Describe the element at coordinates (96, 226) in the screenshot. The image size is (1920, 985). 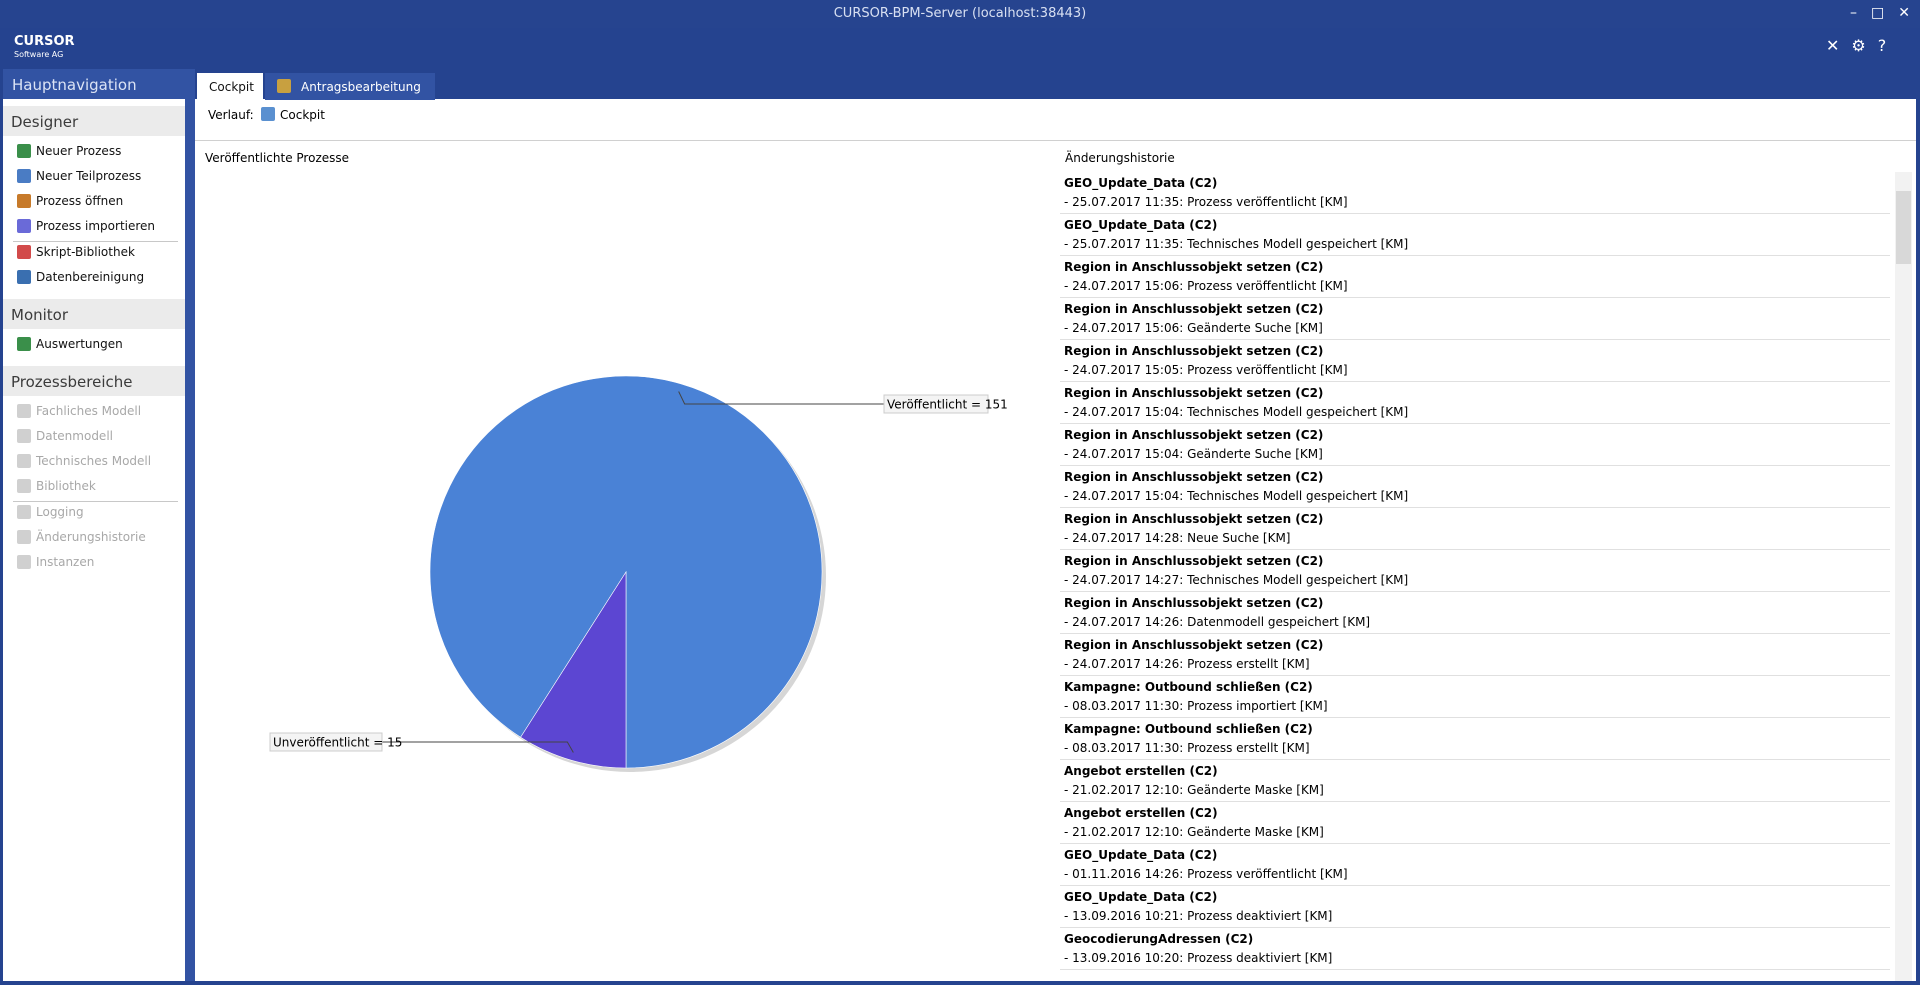
I see `nav-item: Prozess importieren` at that location.